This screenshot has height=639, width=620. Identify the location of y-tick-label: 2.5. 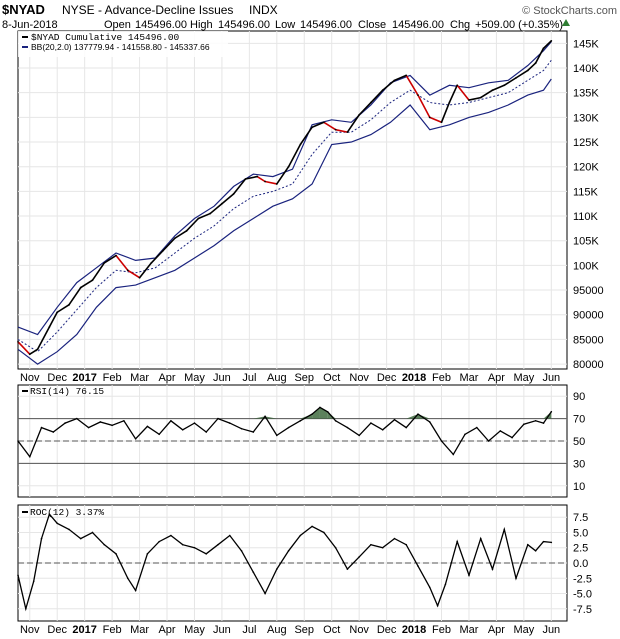
(580, 549).